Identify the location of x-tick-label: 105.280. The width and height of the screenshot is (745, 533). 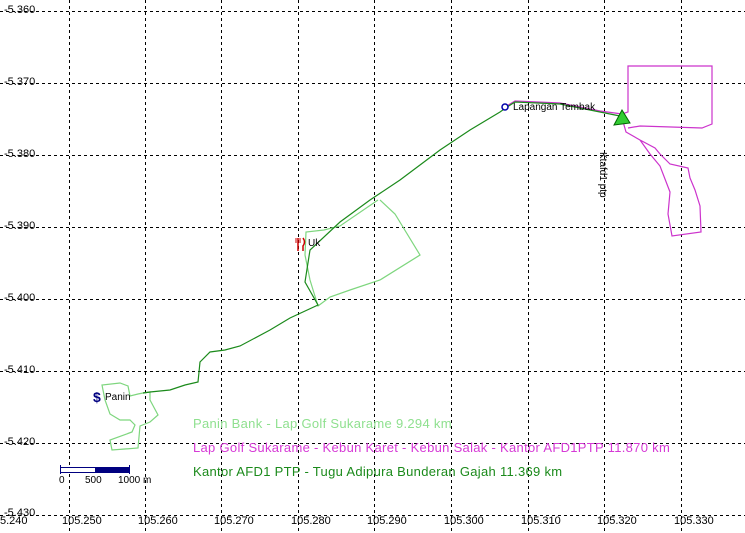
(311, 521).